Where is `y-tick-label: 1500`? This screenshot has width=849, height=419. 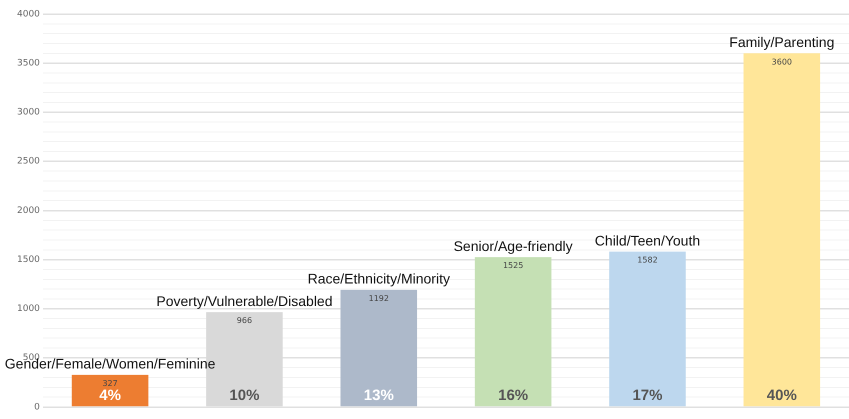 y-tick-label: 1500 is located at coordinates (28, 259).